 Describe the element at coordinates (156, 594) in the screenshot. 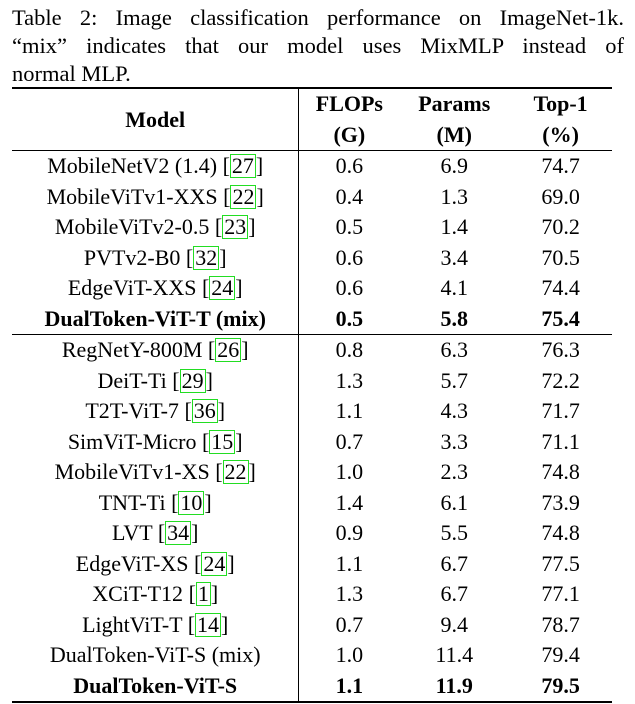

I see `cell-model: XCiT-T12 [1]` at that location.